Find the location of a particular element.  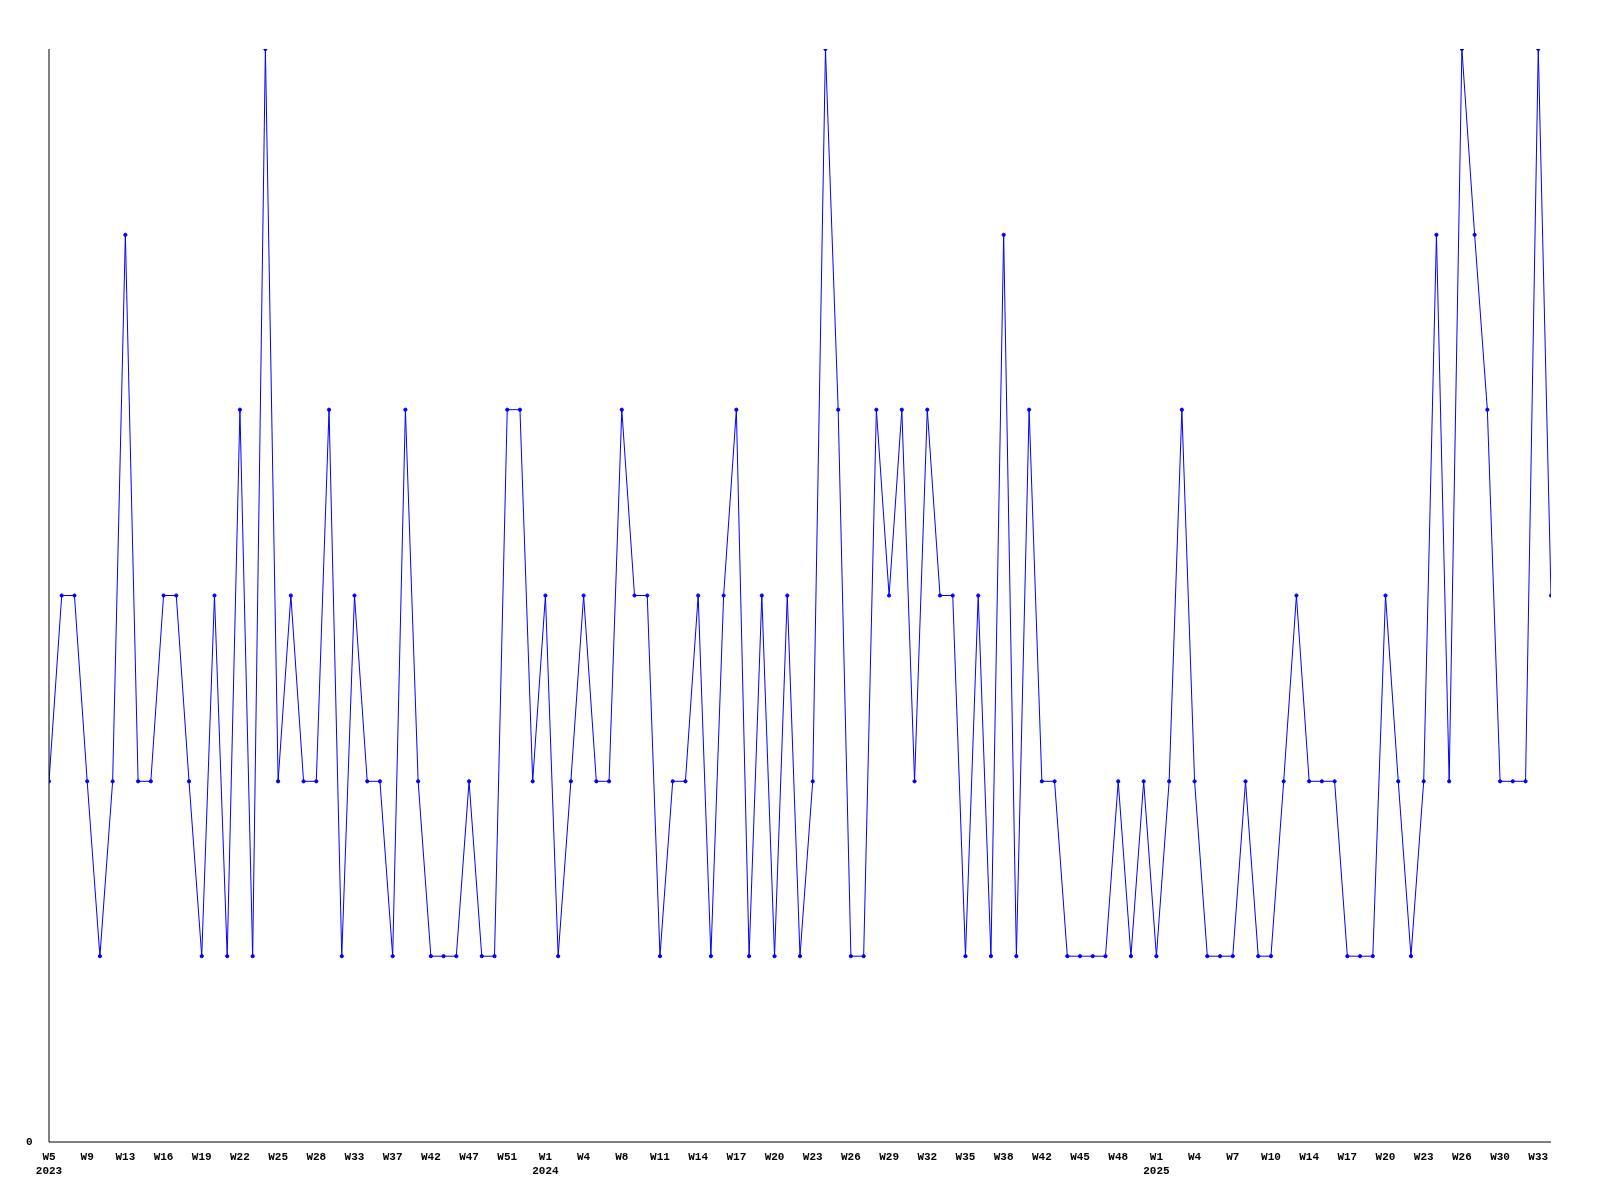

x-tick-label: W25 is located at coordinates (278, 1157).